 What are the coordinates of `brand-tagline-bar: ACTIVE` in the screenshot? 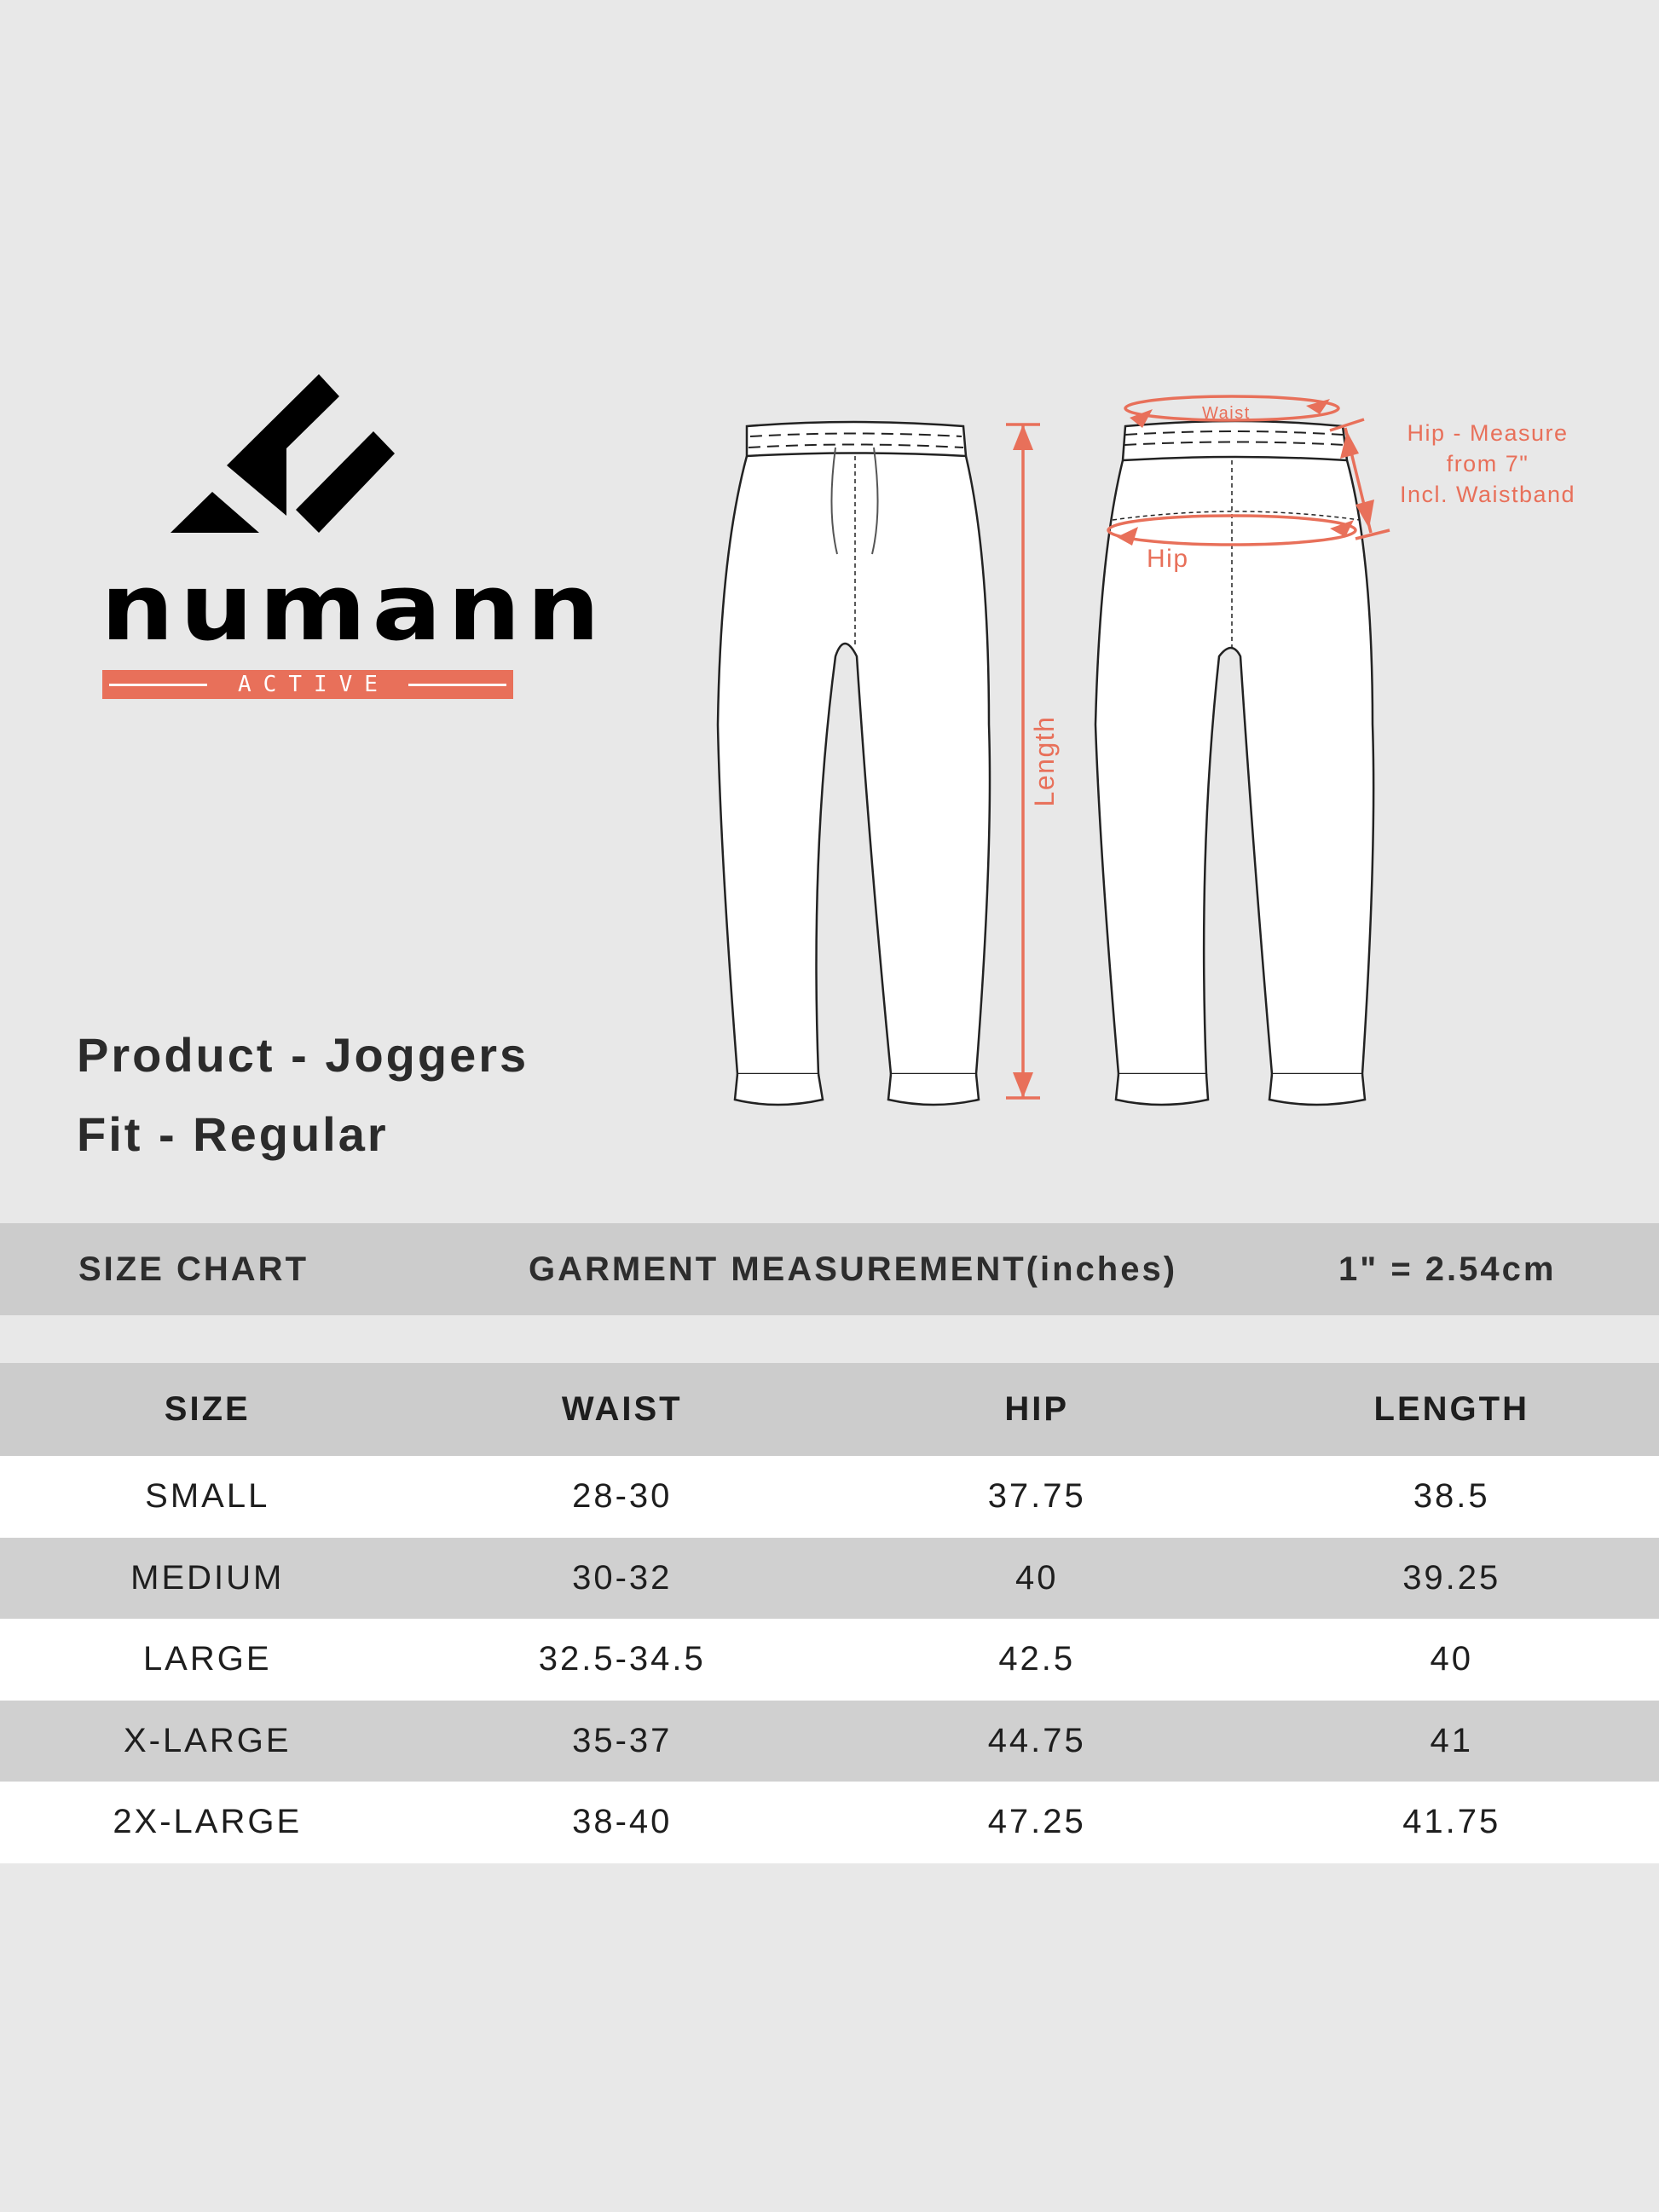 It's located at (308, 684).